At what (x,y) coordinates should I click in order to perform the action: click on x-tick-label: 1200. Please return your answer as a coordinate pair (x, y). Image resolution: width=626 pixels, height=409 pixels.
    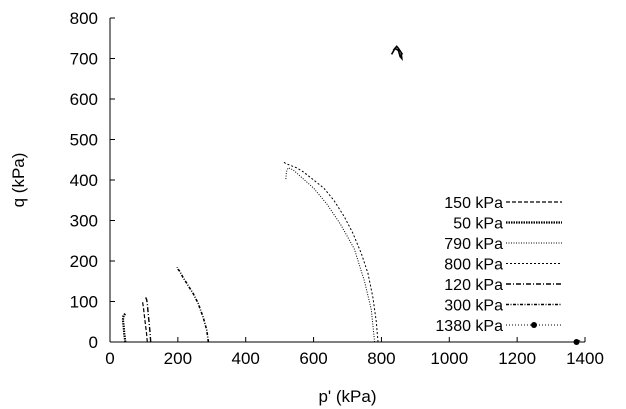
    Looking at the image, I should click on (517, 358).